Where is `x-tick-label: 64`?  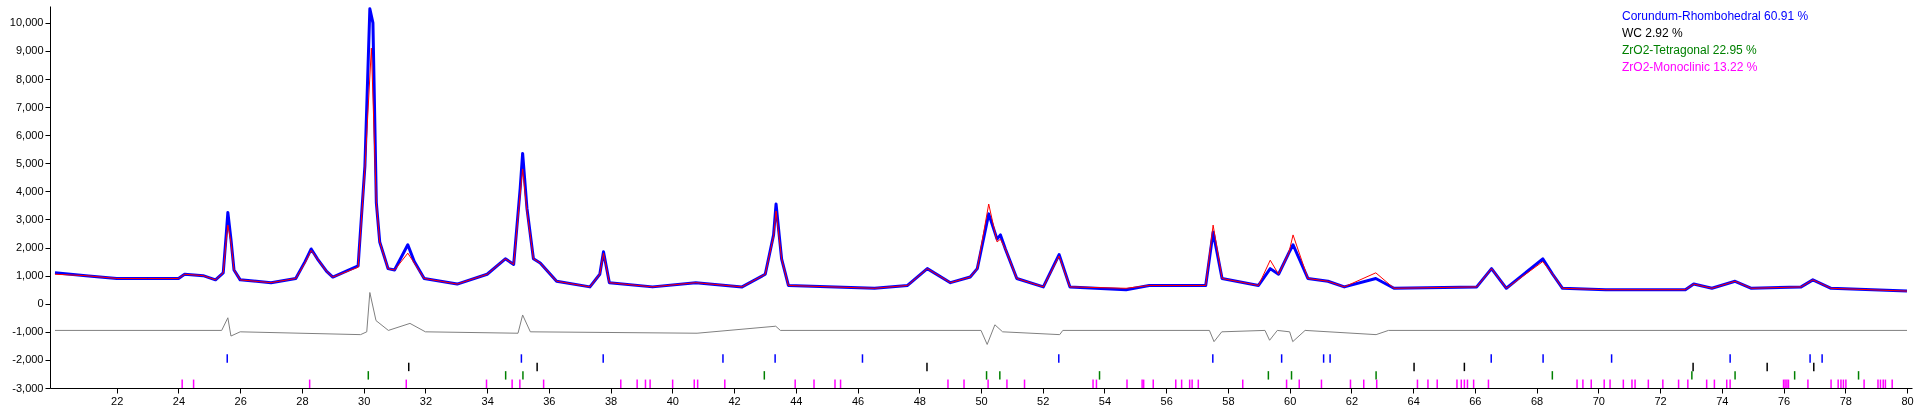
x-tick-label: 64 is located at coordinates (1413, 400).